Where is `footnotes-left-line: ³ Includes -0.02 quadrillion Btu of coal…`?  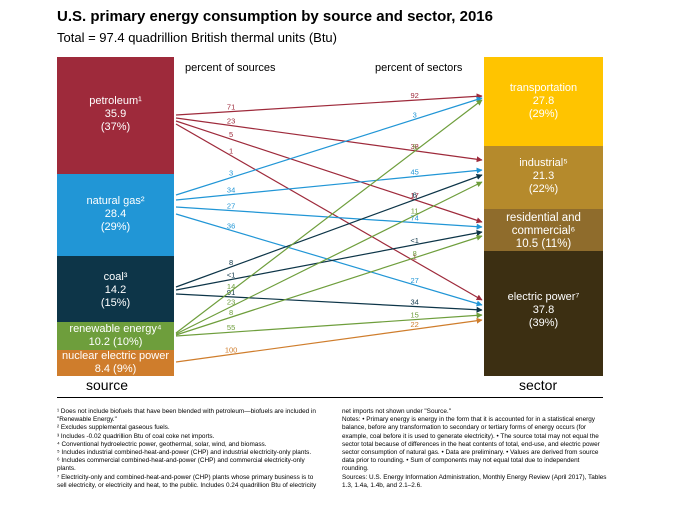 footnotes-left-line: ³ Includes -0.02 quadrillion Btu of coal… is located at coordinates (136, 436).